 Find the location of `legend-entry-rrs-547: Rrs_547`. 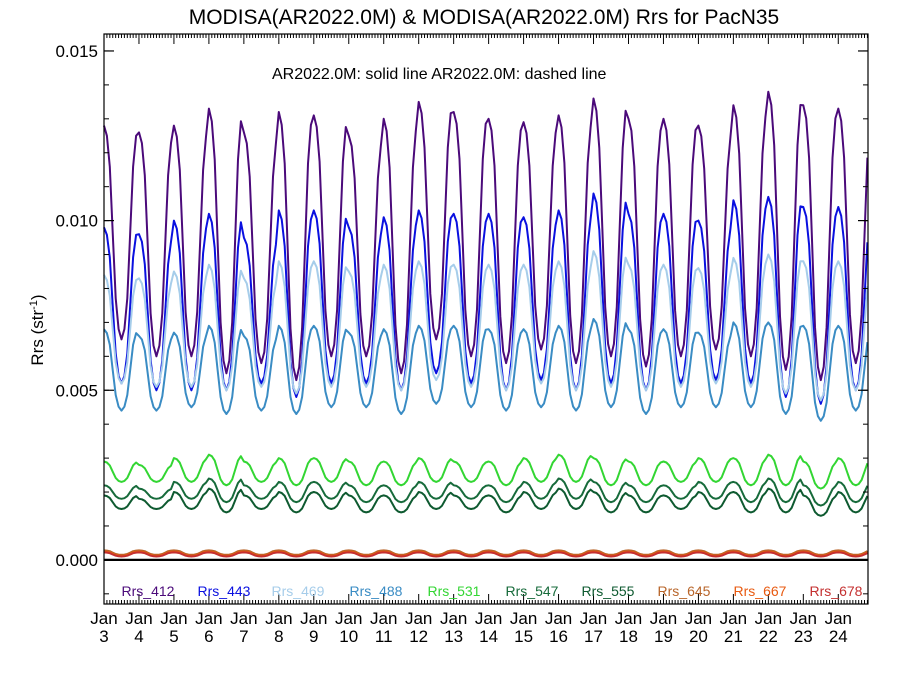

legend-entry-rrs-547: Rrs_547 is located at coordinates (532, 591).